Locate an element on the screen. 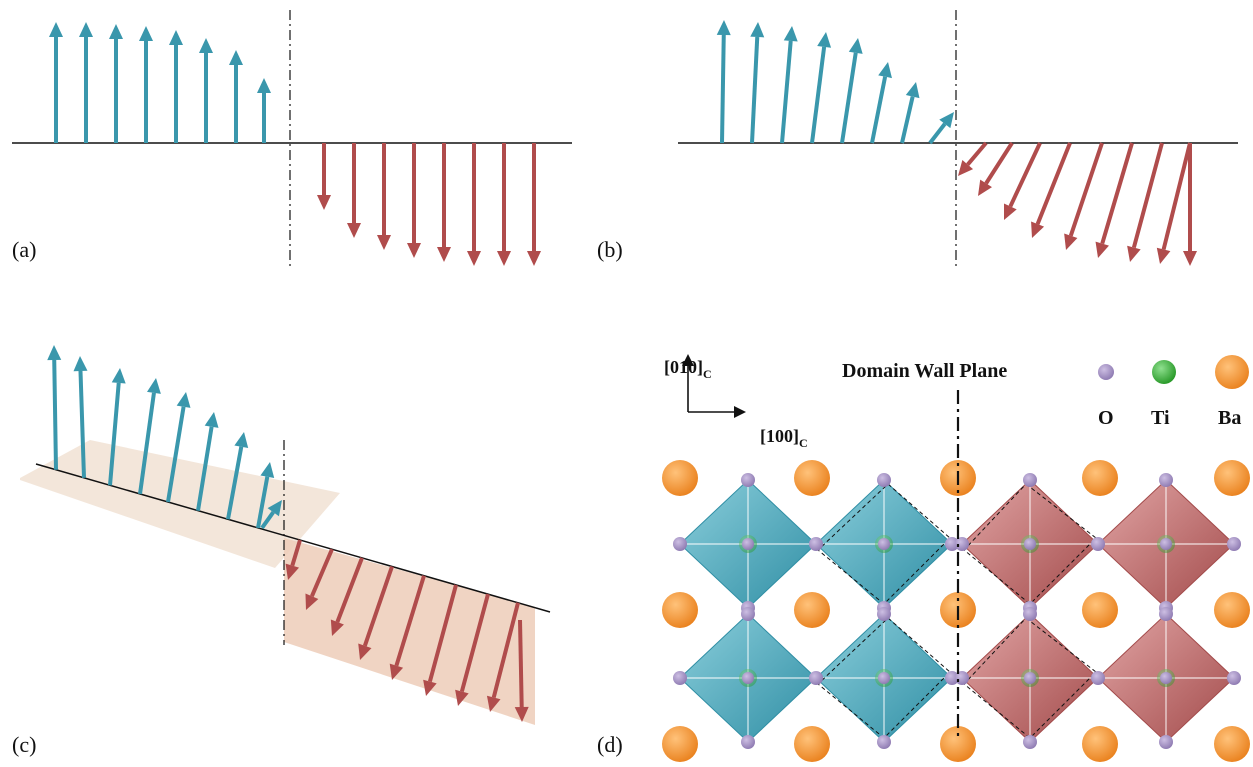 Image resolution: width=1253 pixels, height=767 pixels. panel-c-right-plane is located at coordinates (409, 631).